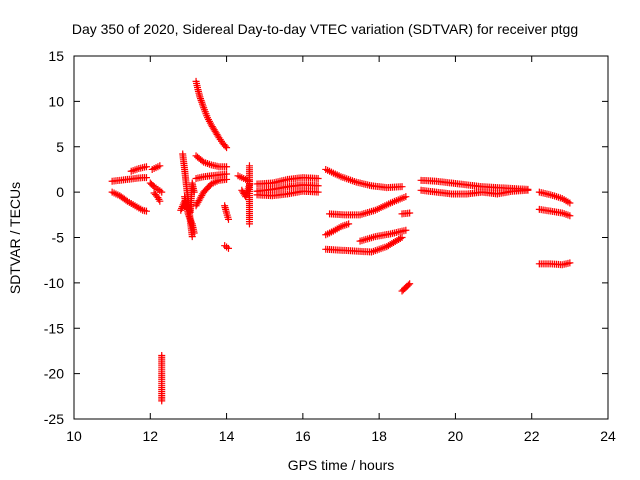 The width and height of the screenshot is (640, 480). I want to click on x-tick-label: 20, so click(456, 436).